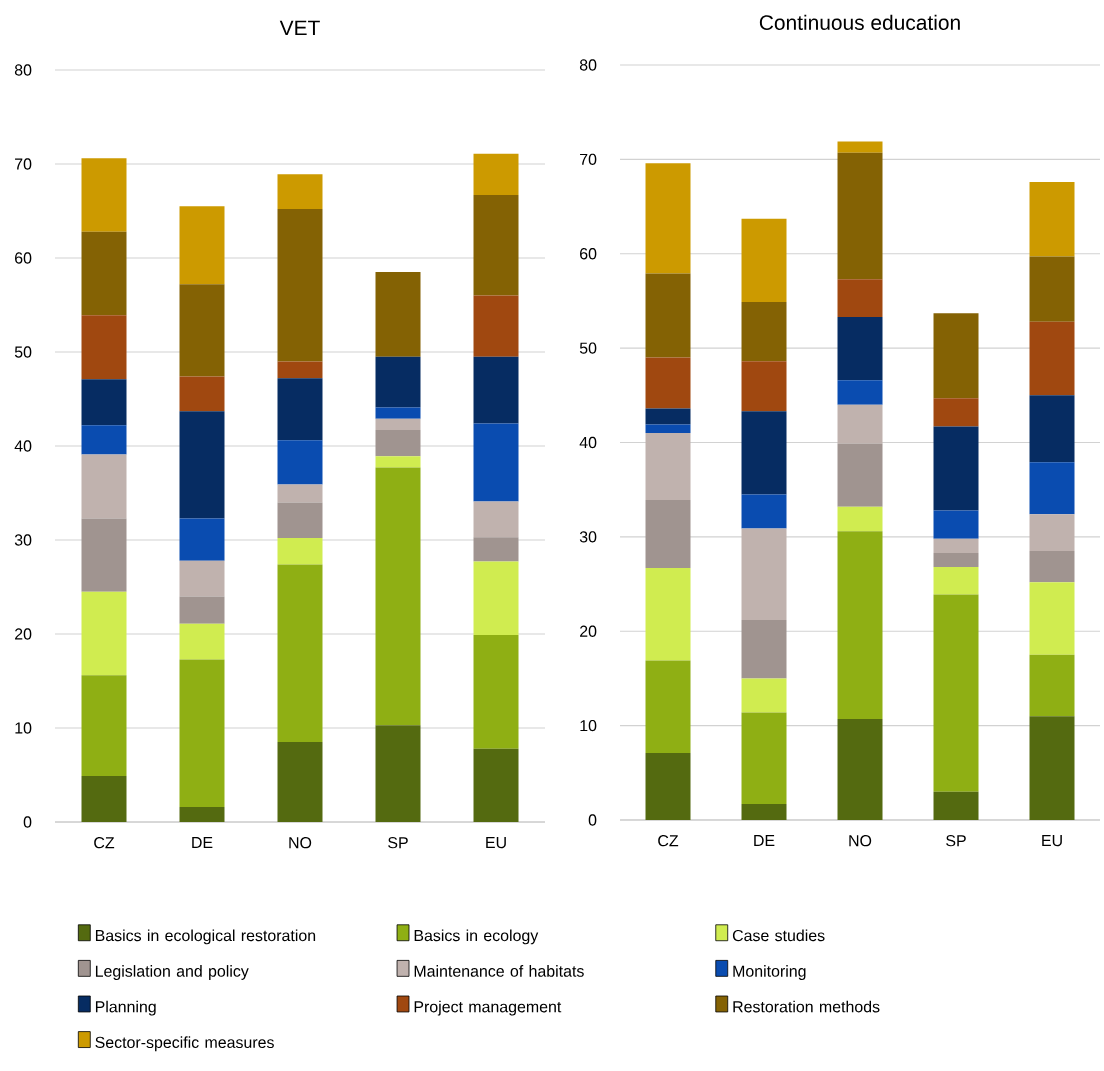 The height and width of the screenshot is (1071, 1104). I want to click on legend-label: Project management, so click(488, 1008).